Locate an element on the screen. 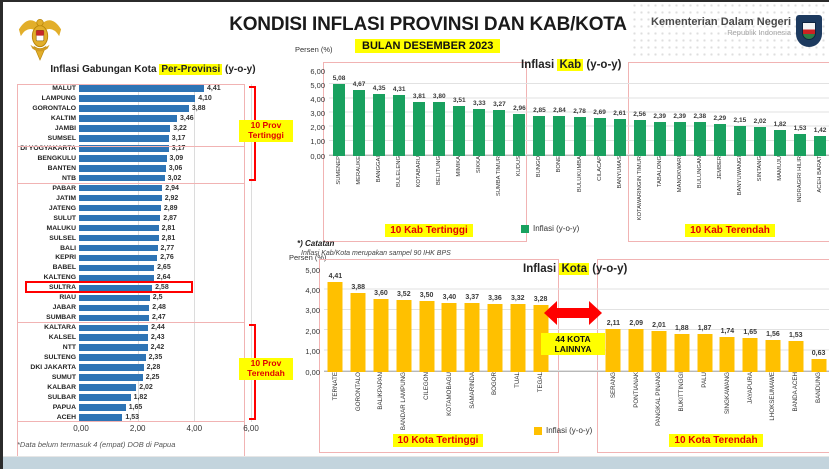  prov-bar-row: KALBAR 2,02 is located at coordinates (146, 387).